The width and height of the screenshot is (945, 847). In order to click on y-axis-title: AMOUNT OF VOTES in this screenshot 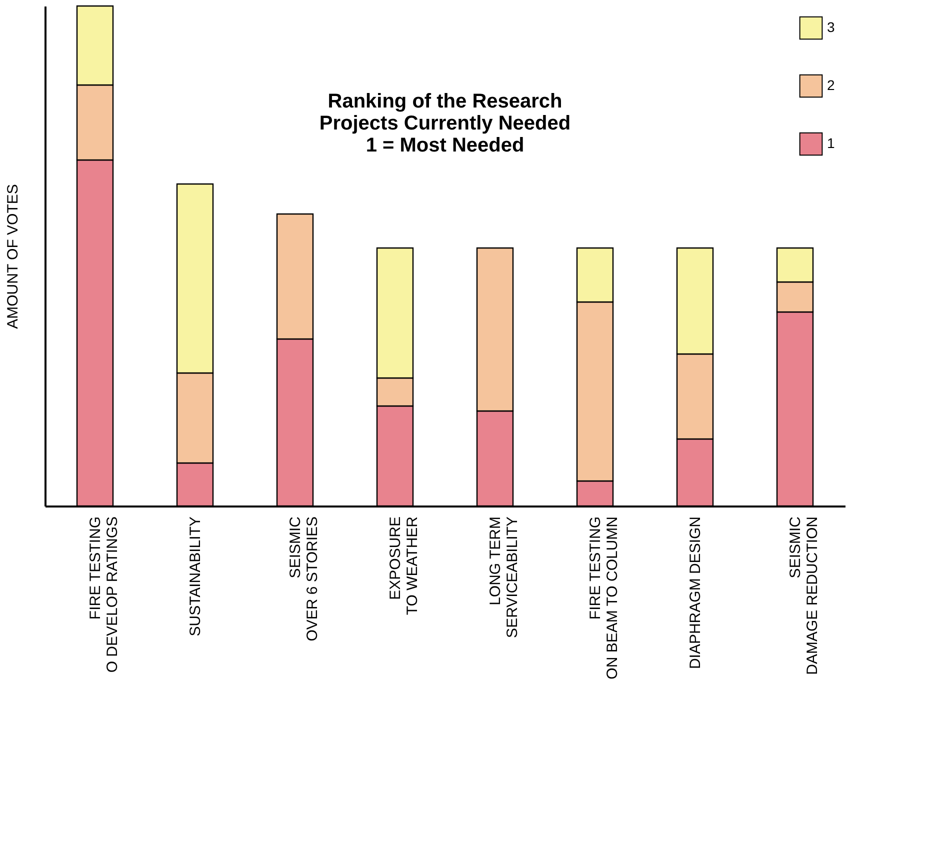, I will do `click(13, 256)`.